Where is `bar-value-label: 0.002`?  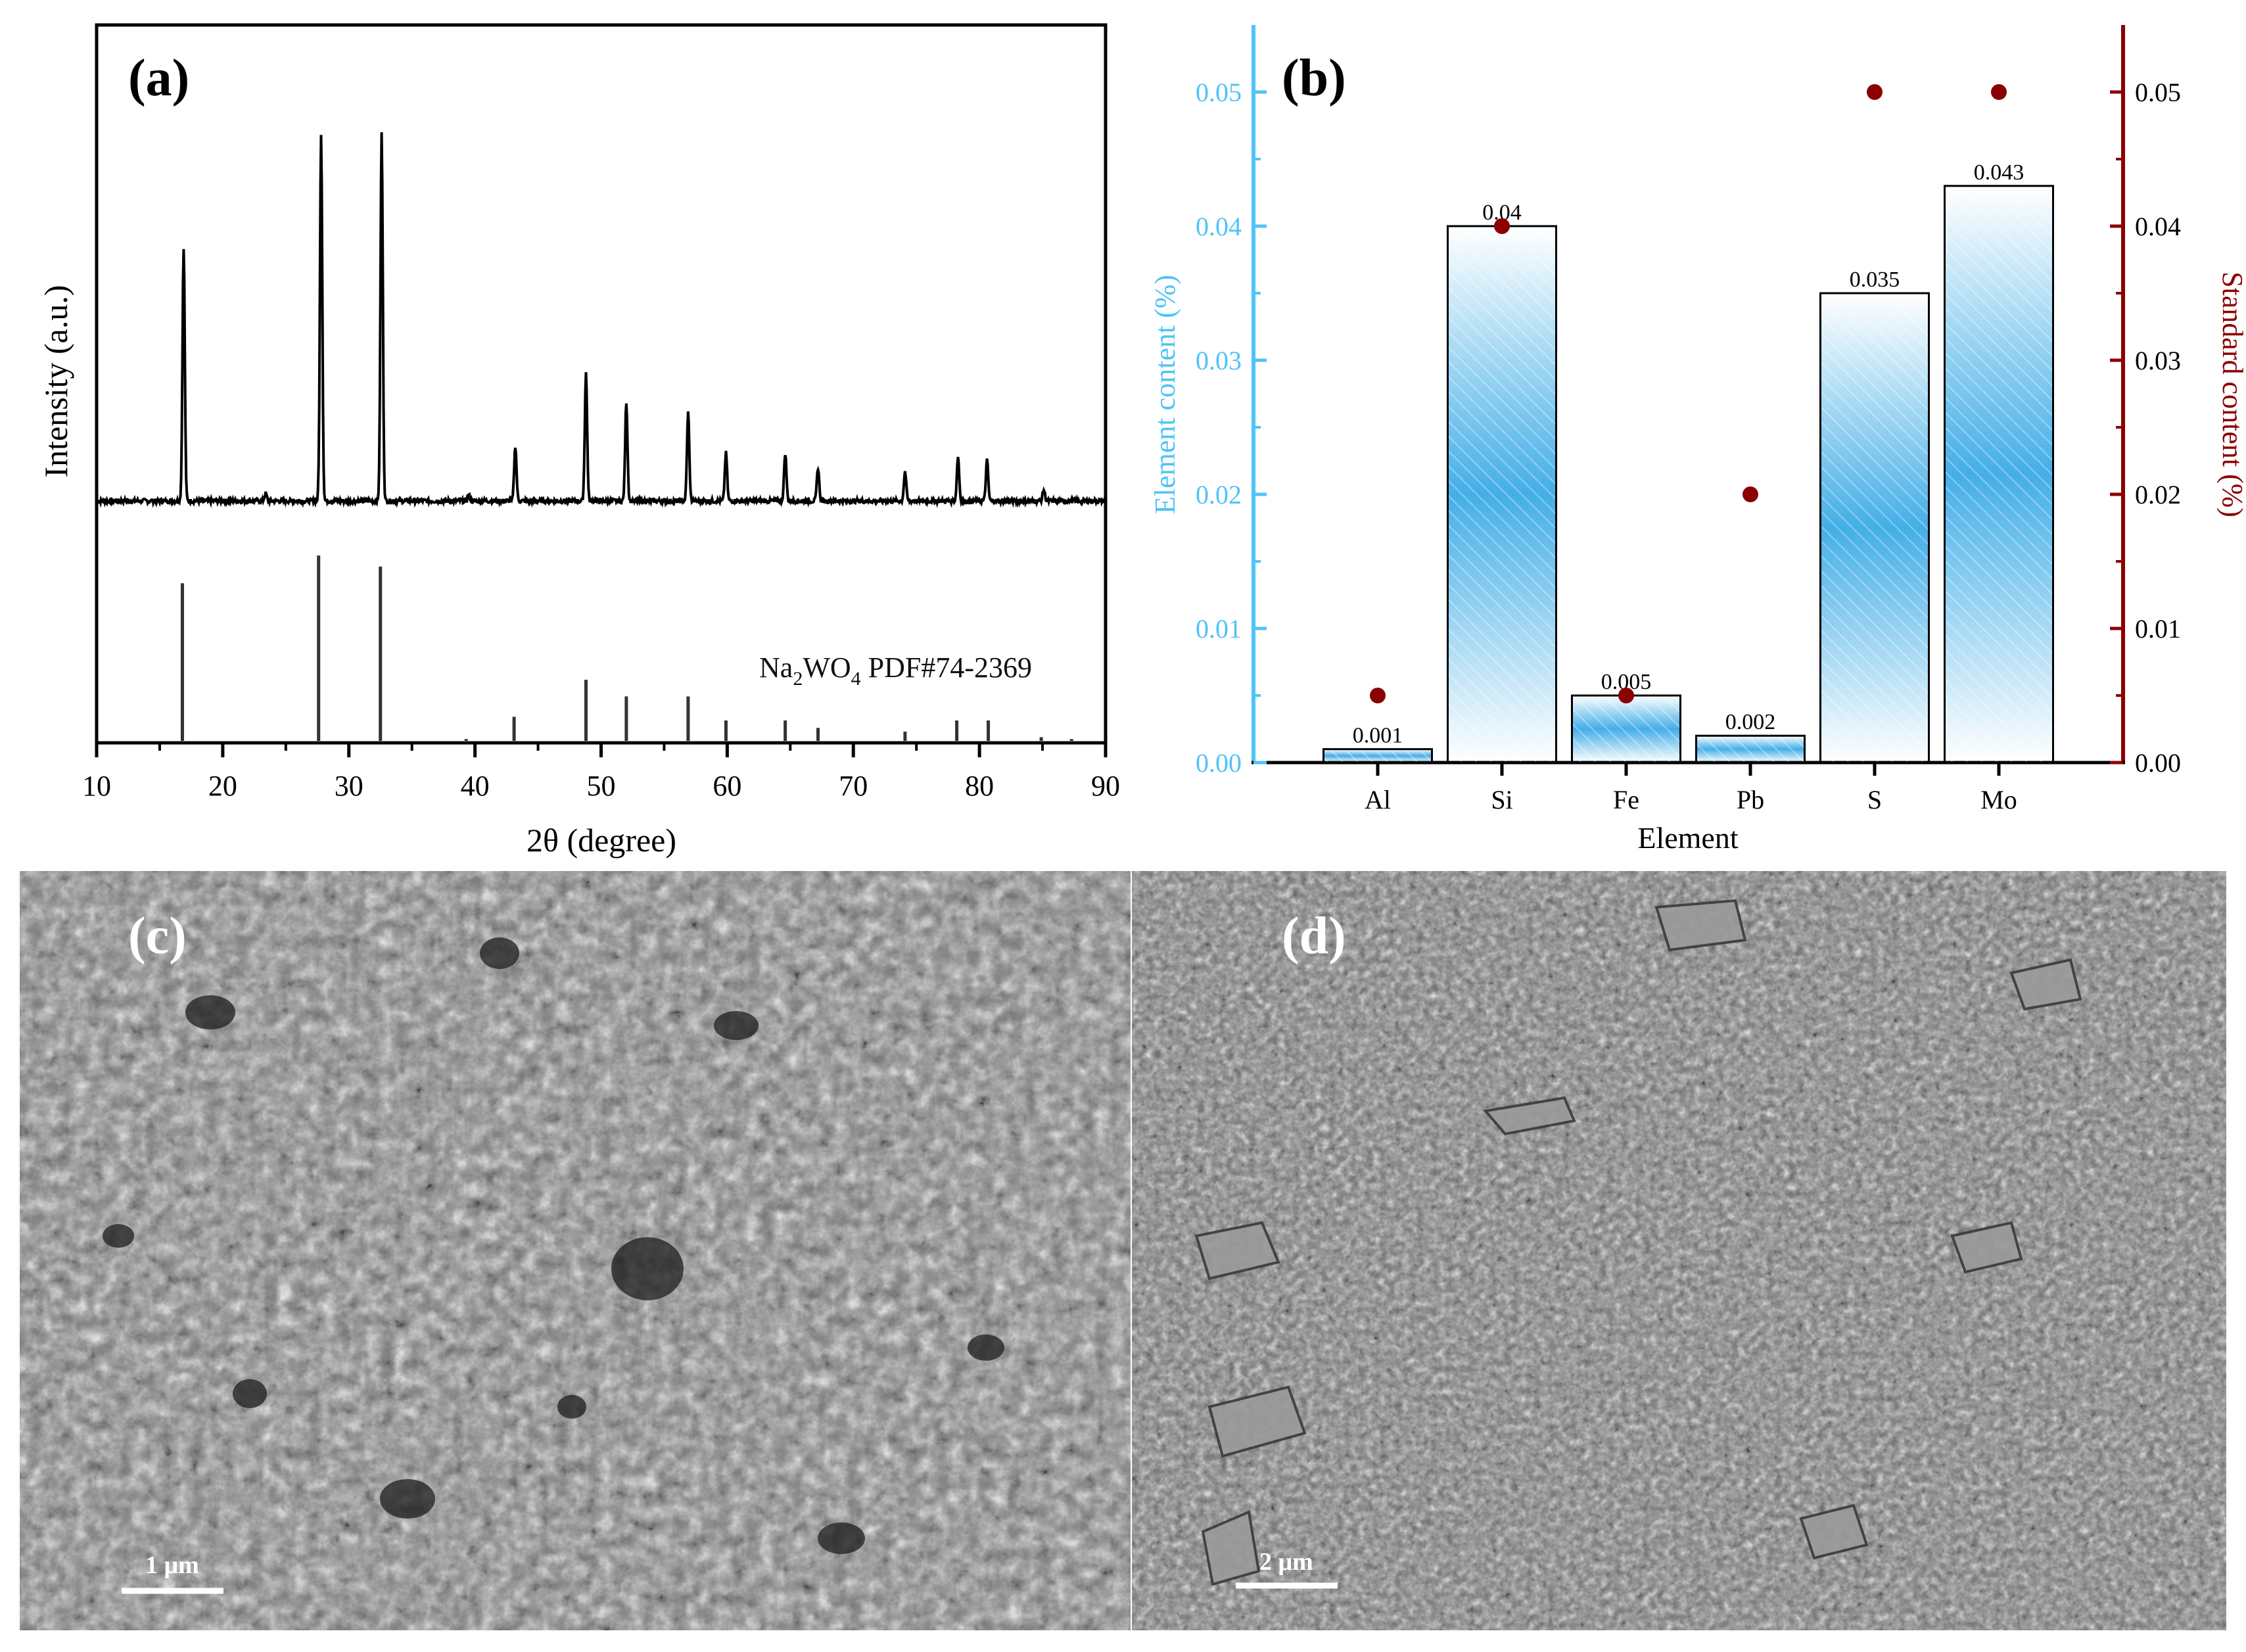 bar-value-label: 0.002 is located at coordinates (1750, 722).